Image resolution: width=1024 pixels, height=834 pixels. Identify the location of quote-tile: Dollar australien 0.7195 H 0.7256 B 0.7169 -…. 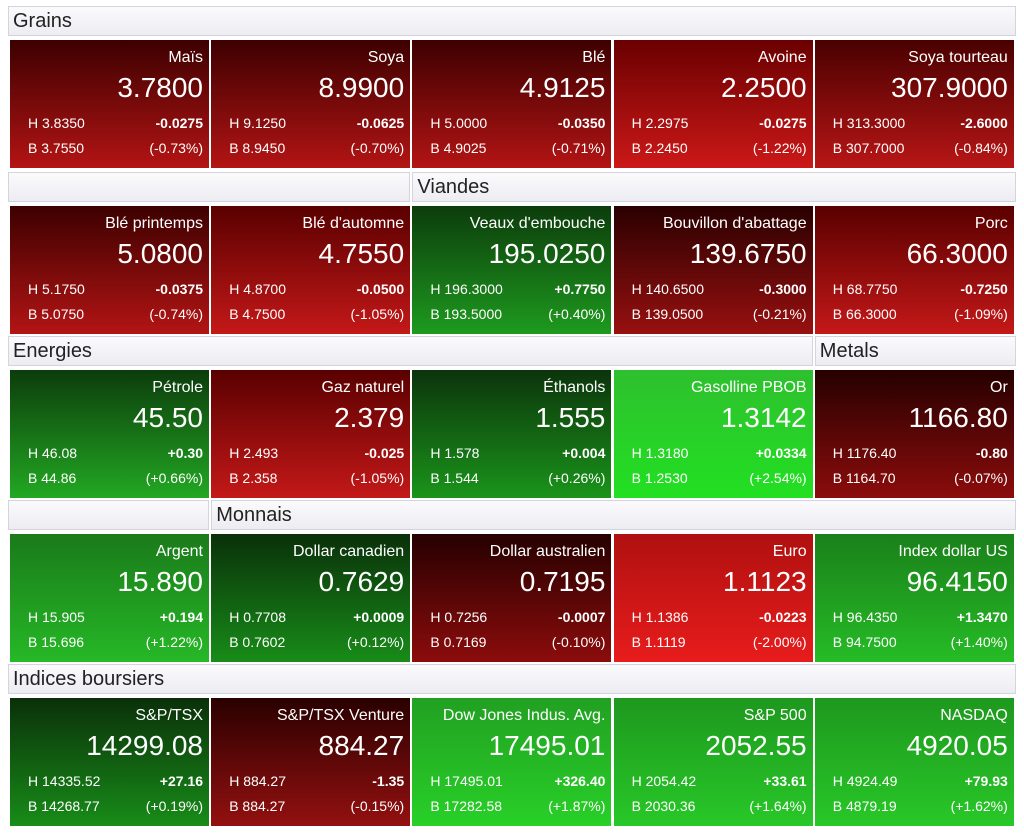
(512, 598).